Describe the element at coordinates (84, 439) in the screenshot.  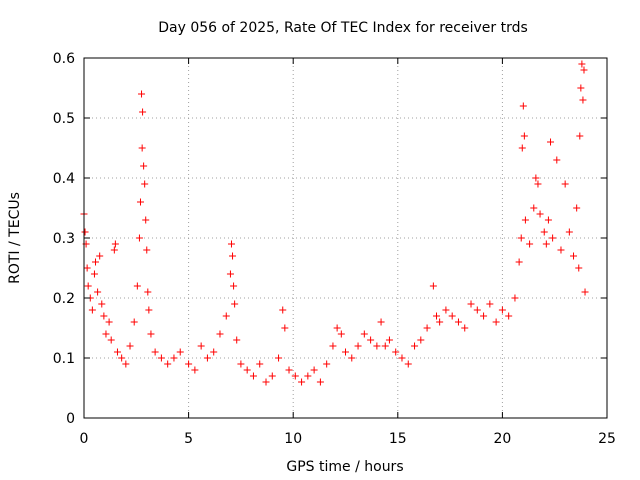
I see `x-tick-label: 0` at that location.